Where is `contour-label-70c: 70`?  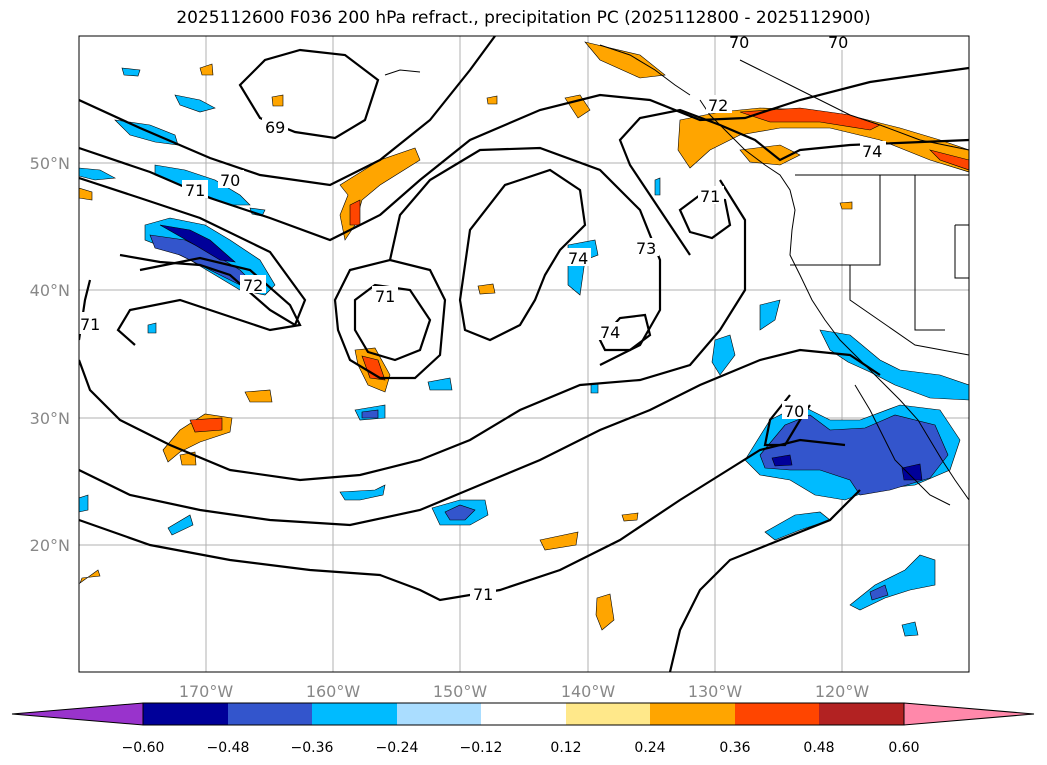 contour-label-70c: 70 is located at coordinates (838, 42).